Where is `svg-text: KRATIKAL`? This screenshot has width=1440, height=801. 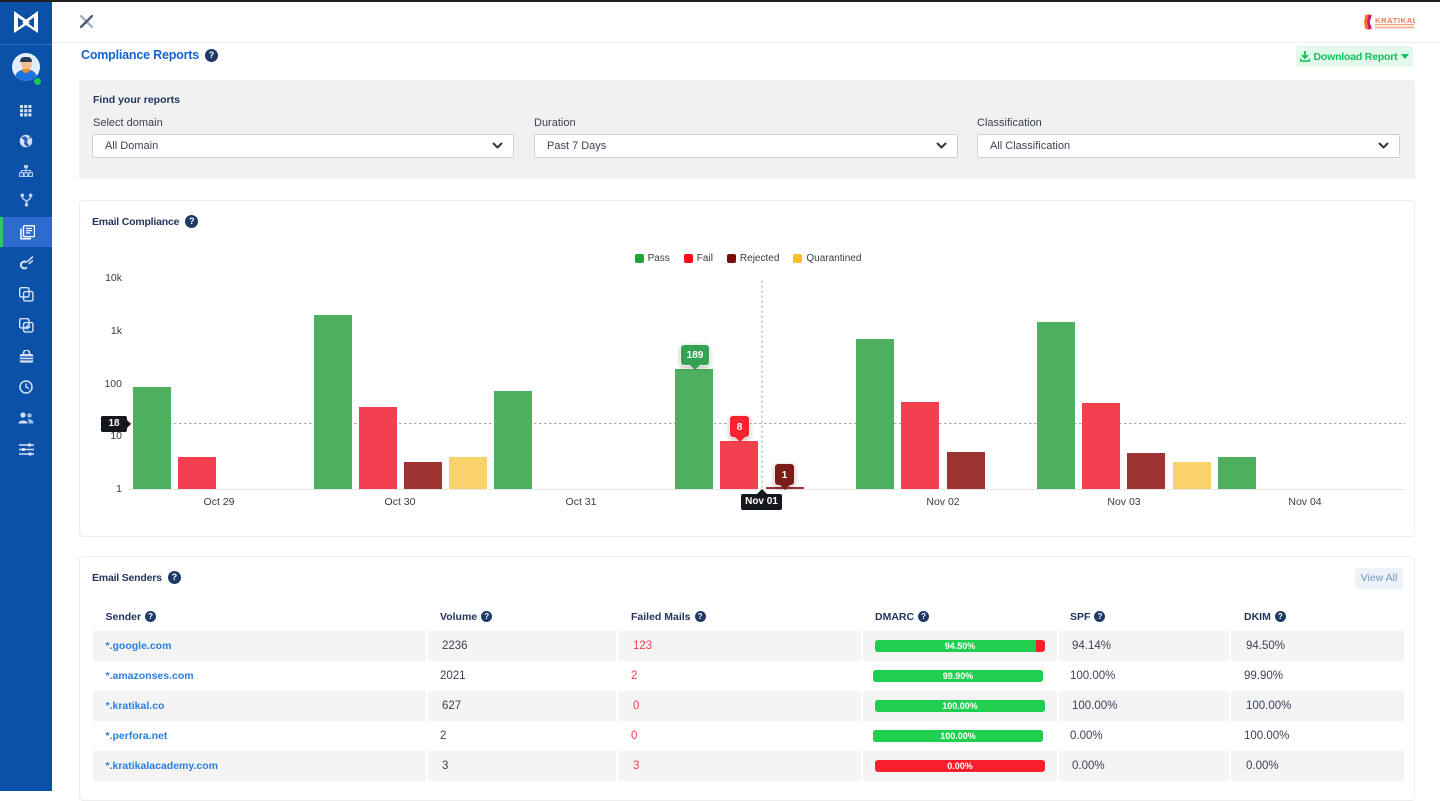
svg-text: KRATIKAL is located at coordinates (1395, 20).